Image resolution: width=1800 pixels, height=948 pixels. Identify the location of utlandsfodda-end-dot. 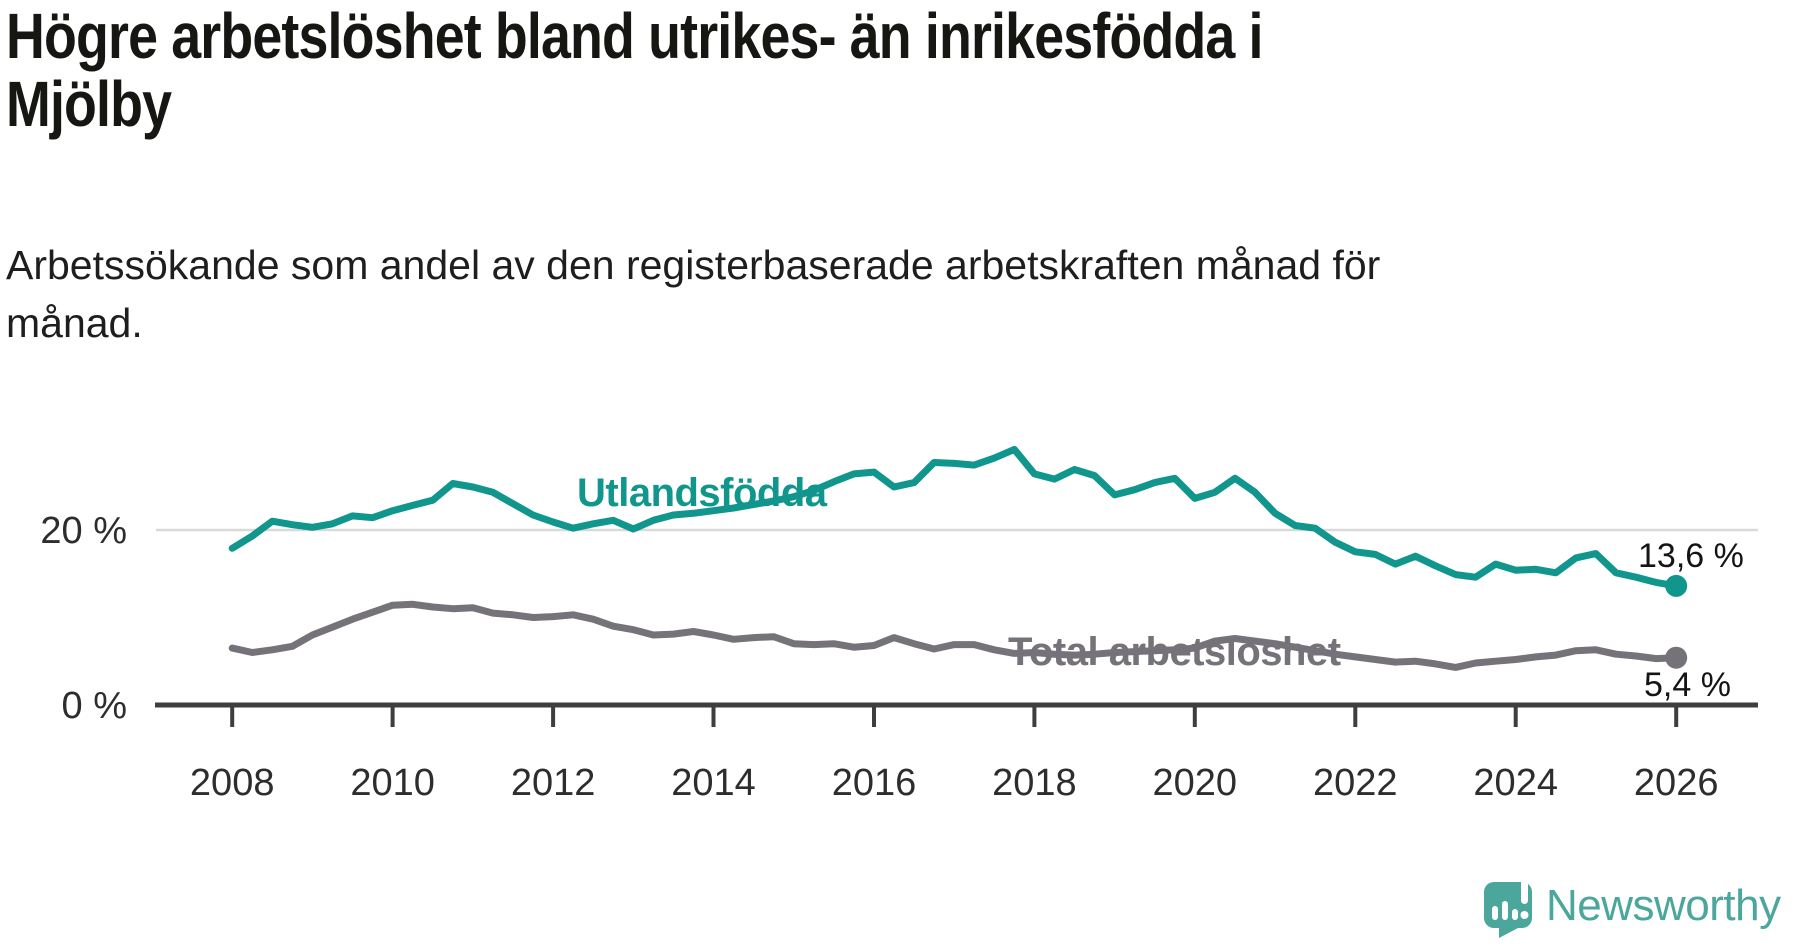
(1676, 585).